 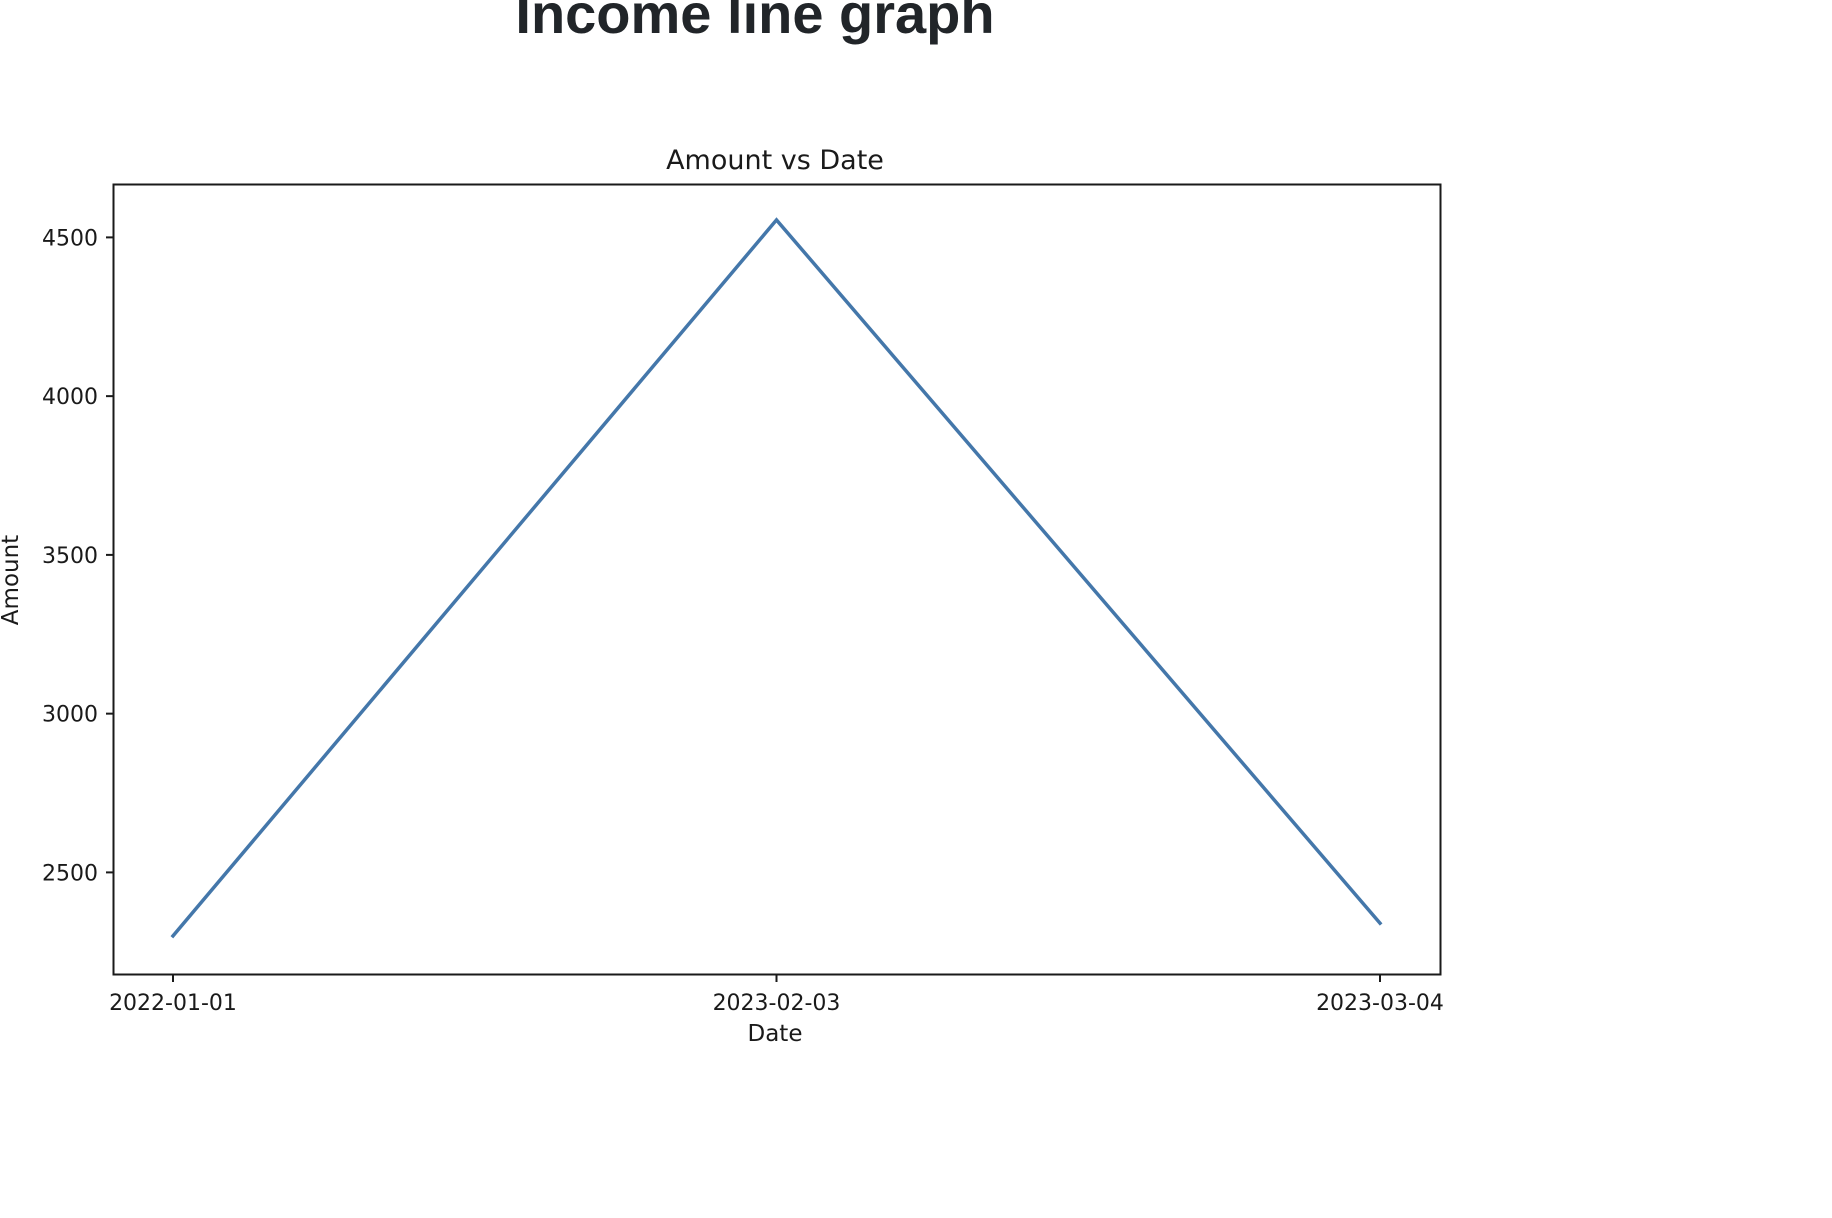 What do you see at coordinates (70, 873) in the screenshot?
I see `y-tick-label: 2500` at bounding box center [70, 873].